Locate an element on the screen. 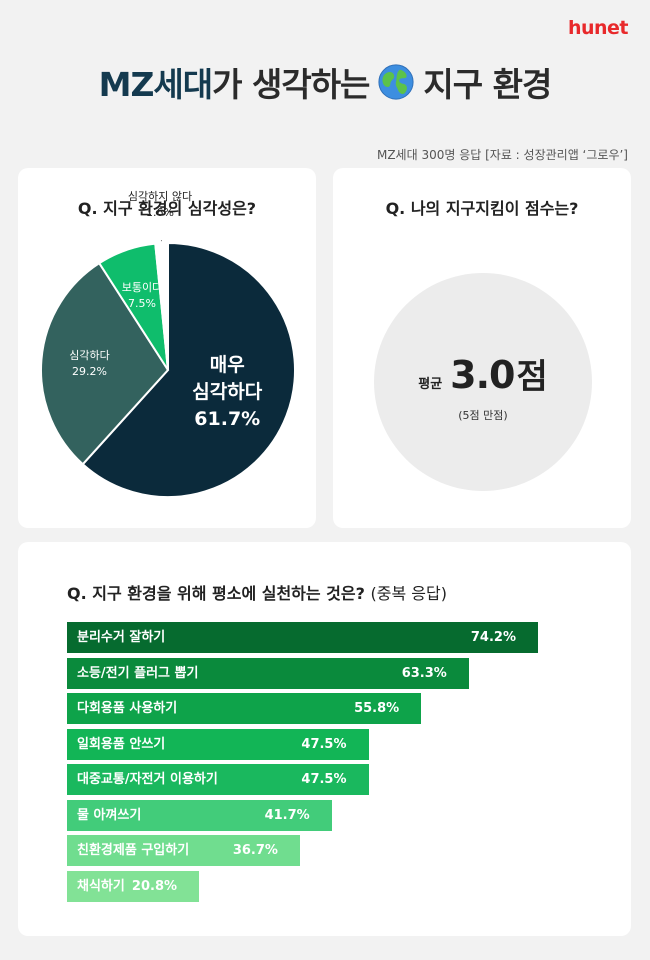  score-note: (5점 만점) is located at coordinates (483, 415).